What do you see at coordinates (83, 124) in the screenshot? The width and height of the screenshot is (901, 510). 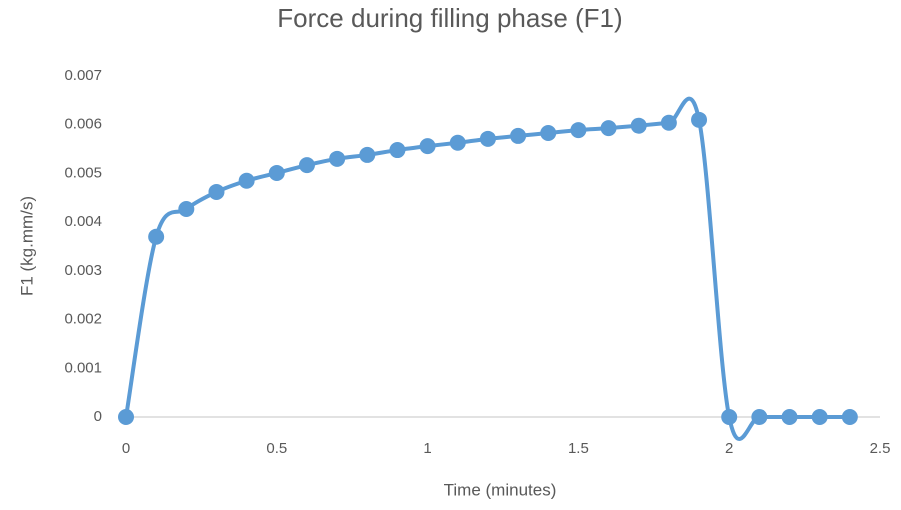 I see `y-tick-label: 0.006` at bounding box center [83, 124].